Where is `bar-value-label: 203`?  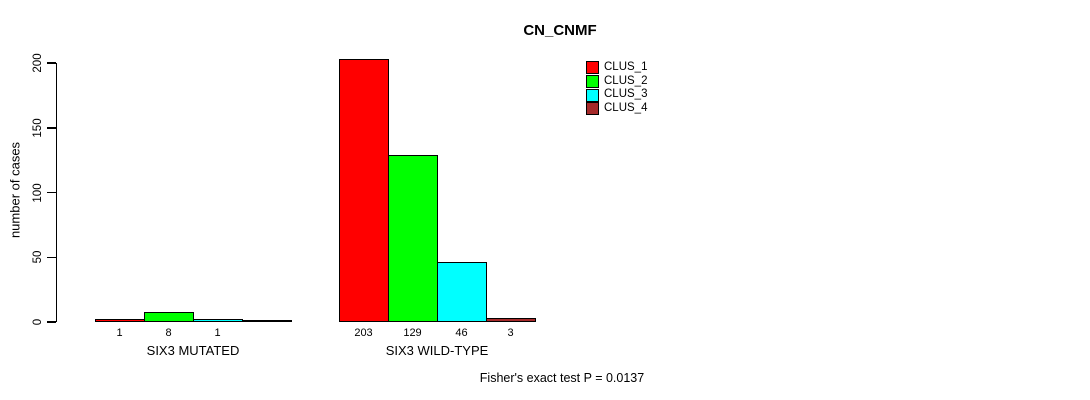 bar-value-label: 203 is located at coordinates (363, 333).